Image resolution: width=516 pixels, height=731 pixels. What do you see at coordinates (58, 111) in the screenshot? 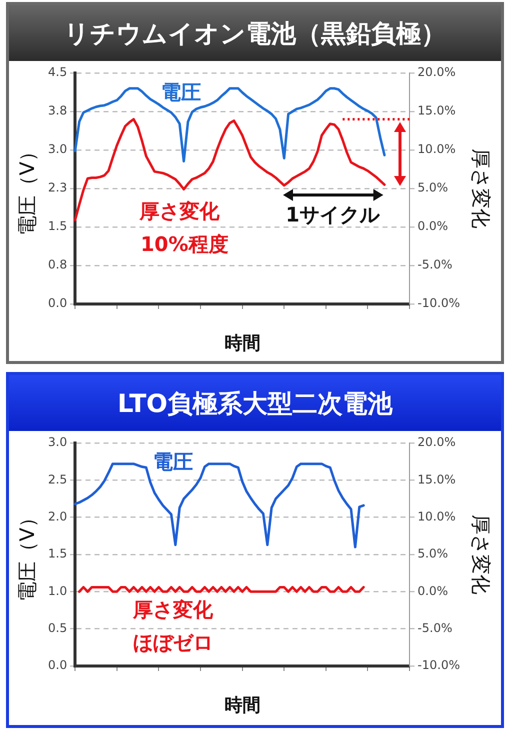
I see `y-tick-label: 3.8` at bounding box center [58, 111].